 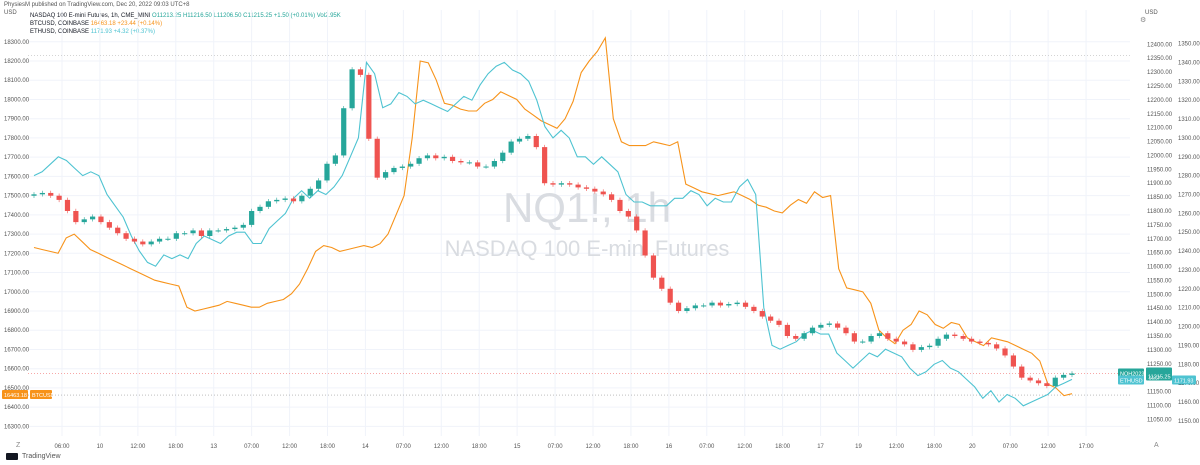 What do you see at coordinates (1159, 170) in the screenshot?
I see `nq-axis-tick: 11950.00` at bounding box center [1159, 170].